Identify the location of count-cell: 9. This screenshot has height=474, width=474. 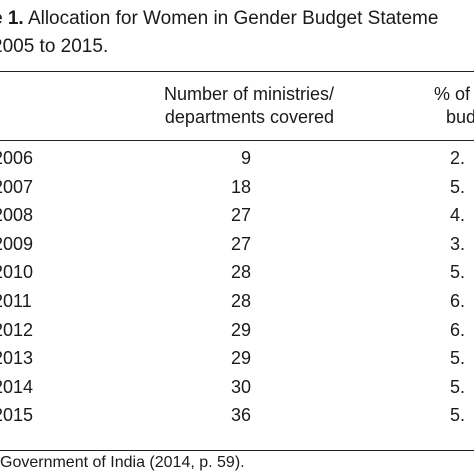
(245, 158).